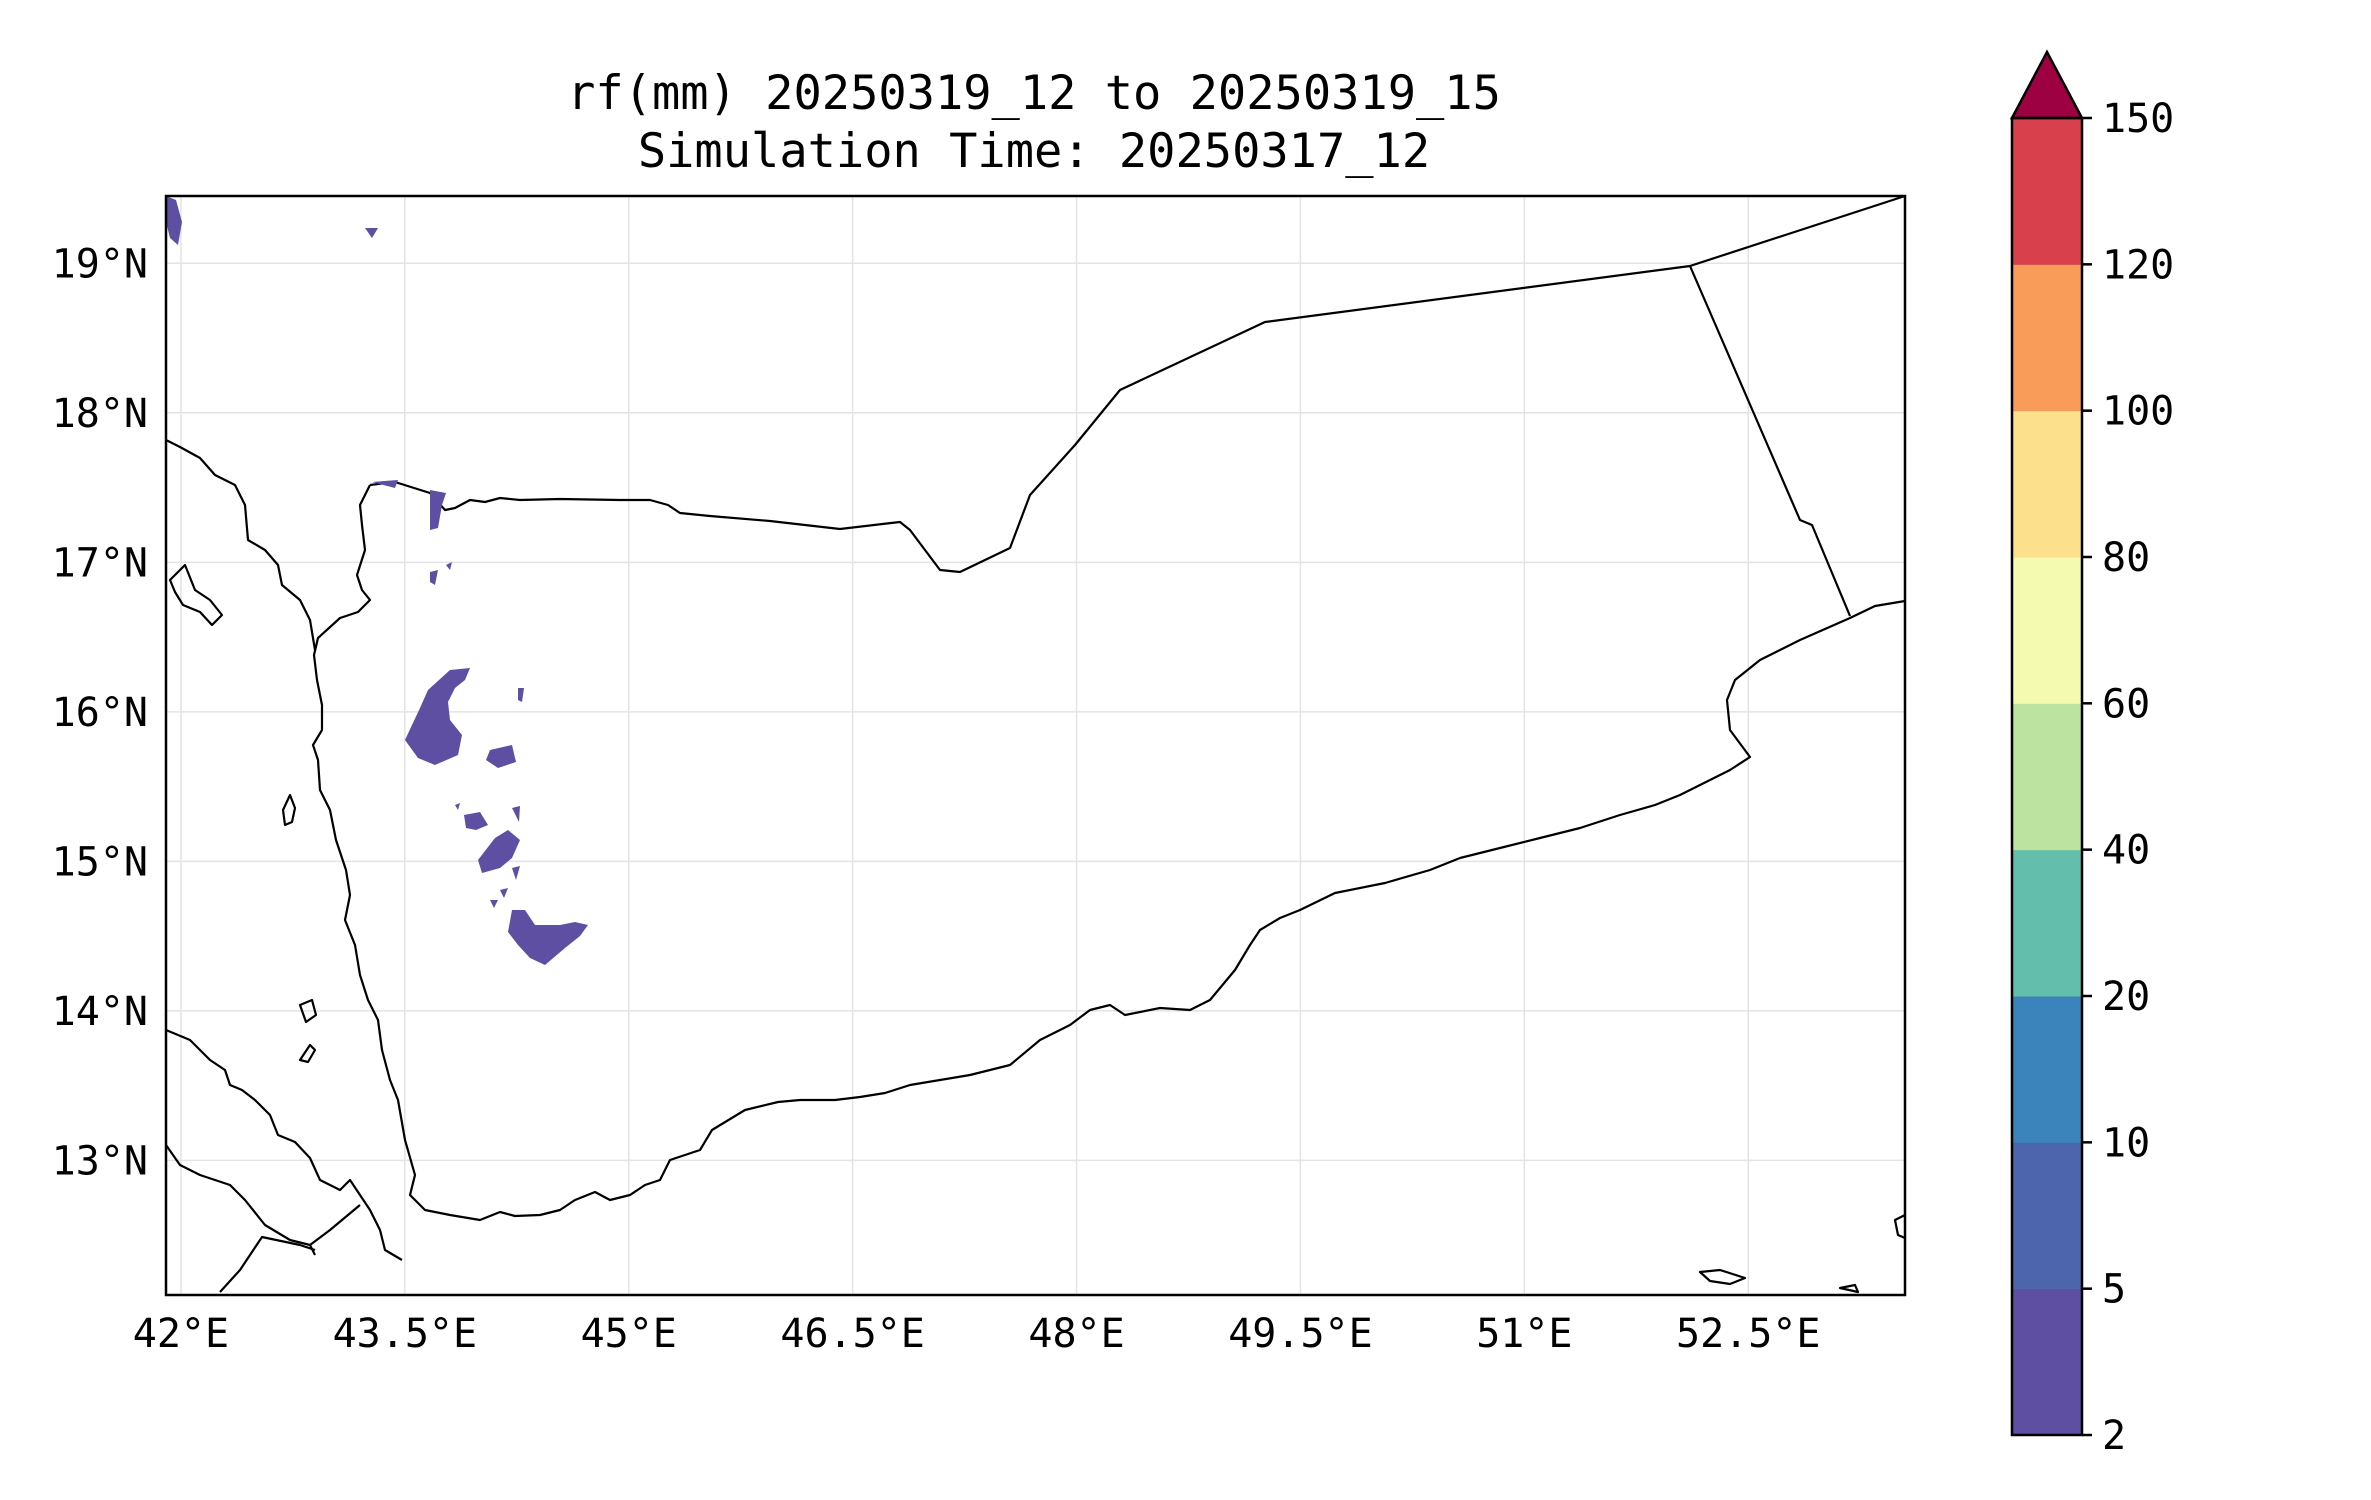  What do you see at coordinates (405, 1334) in the screenshot?
I see `lon-tick-label: 43.5°E` at bounding box center [405, 1334].